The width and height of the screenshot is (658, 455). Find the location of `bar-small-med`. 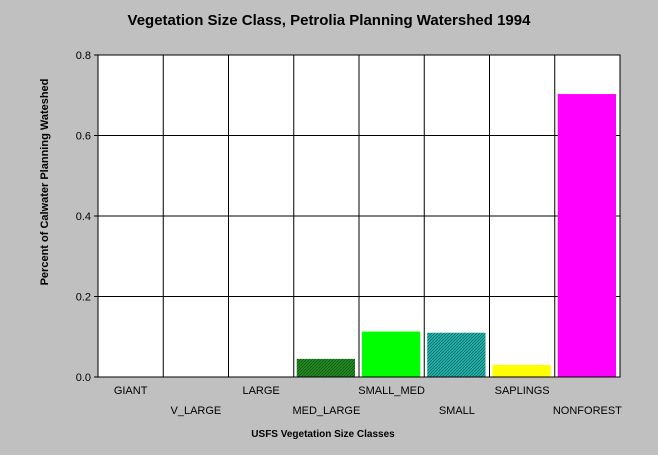

bar-small-med is located at coordinates (391, 354).